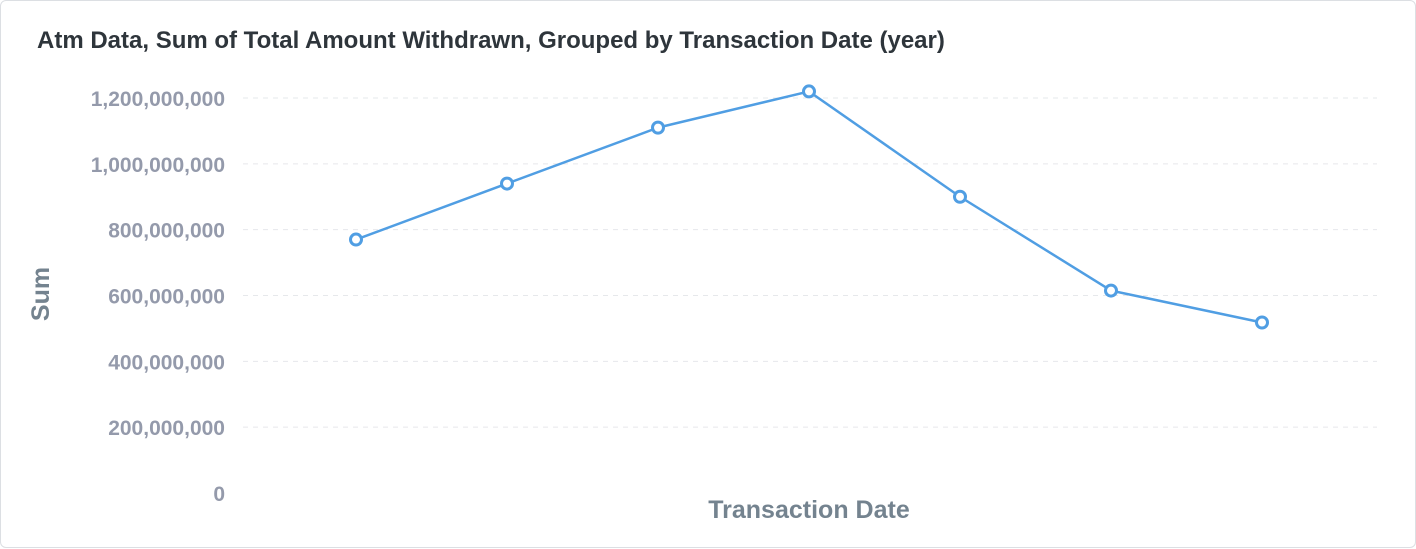 The width and height of the screenshot is (1416, 549). Describe the element at coordinates (809, 510) in the screenshot. I see `x-axis-title: Transaction Date` at that location.